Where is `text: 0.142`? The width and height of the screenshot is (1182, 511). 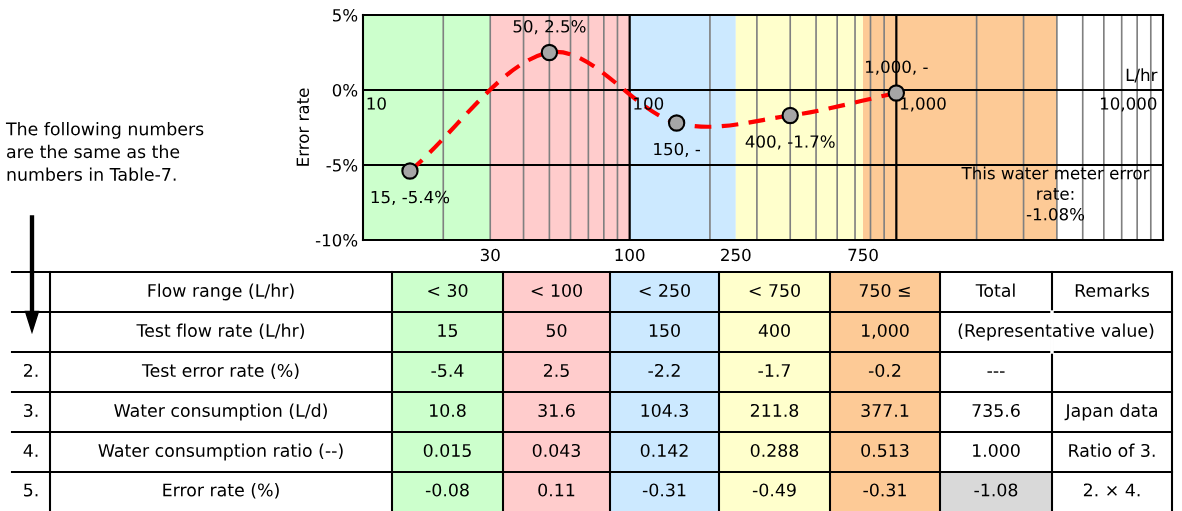
text: 0.142 is located at coordinates (664, 450).